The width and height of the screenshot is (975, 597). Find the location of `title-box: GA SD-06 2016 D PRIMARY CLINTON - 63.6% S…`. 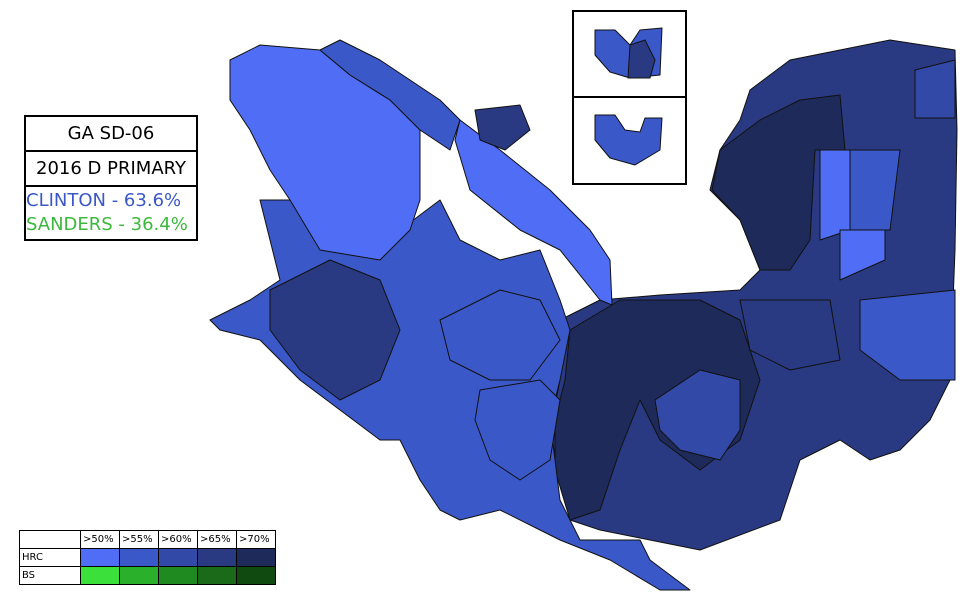

title-box: GA SD-06 2016 D PRIMARY CLINTON - 63.6% S… is located at coordinates (111, 178).